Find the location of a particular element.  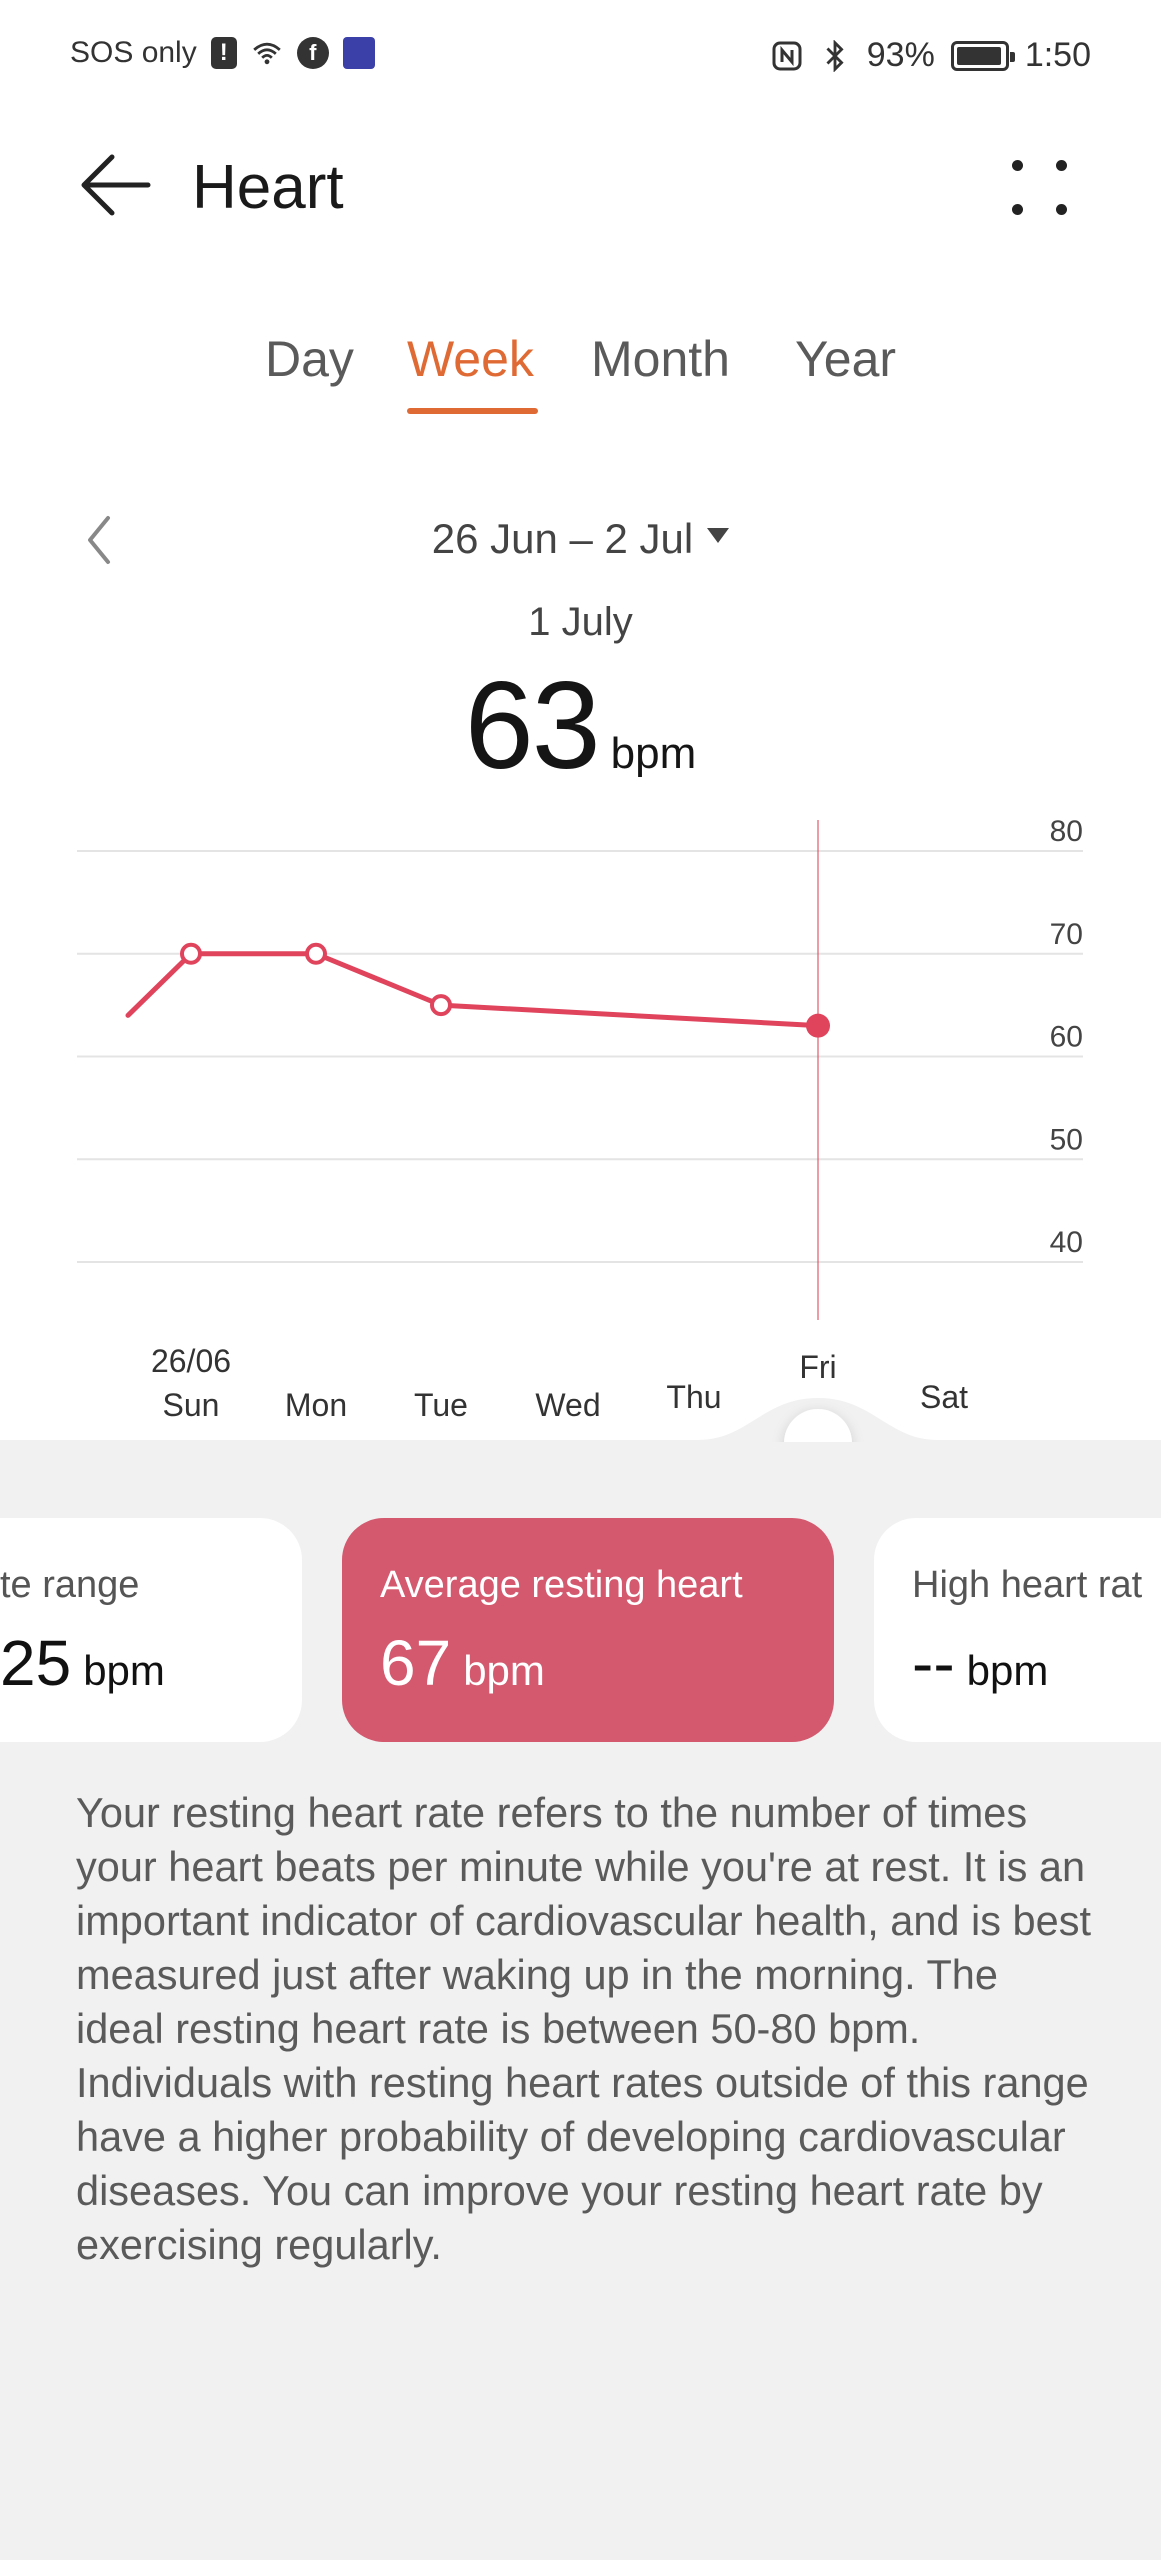

period-tabs: Day Week Month Year is located at coordinates (580, 375).